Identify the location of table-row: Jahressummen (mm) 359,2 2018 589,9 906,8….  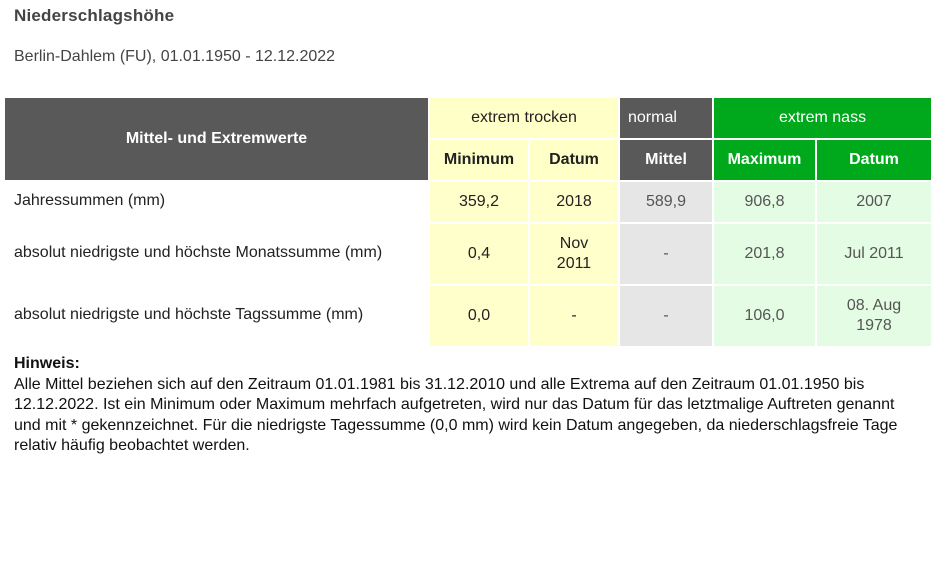
(468, 201).